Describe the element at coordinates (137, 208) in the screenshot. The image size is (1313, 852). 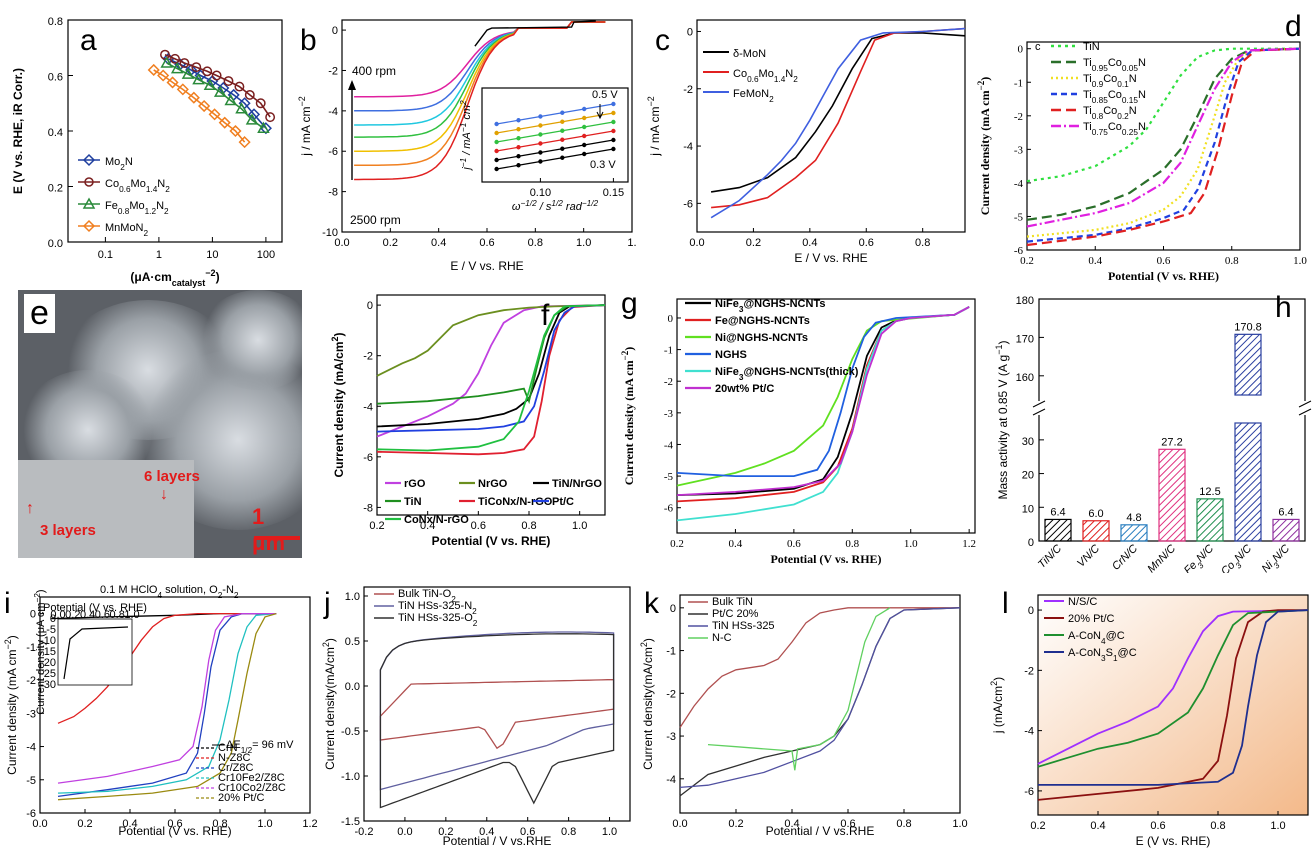
I see `legend-label-a: Fe0.8Mo1.2N2` at that location.